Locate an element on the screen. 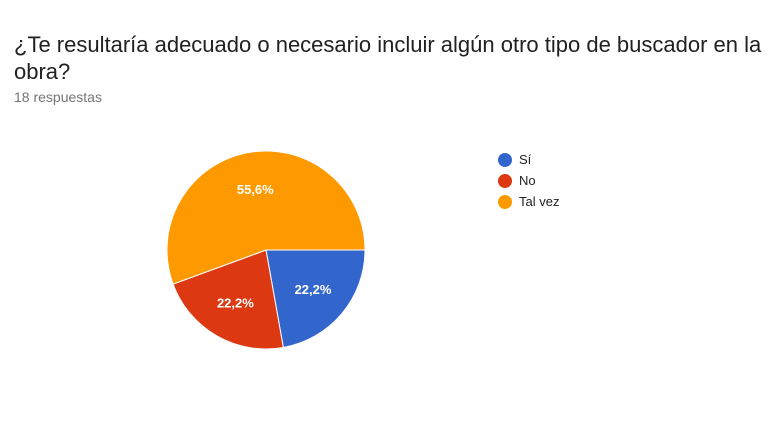  legend: Sí No Tal vez is located at coordinates (528, 180).